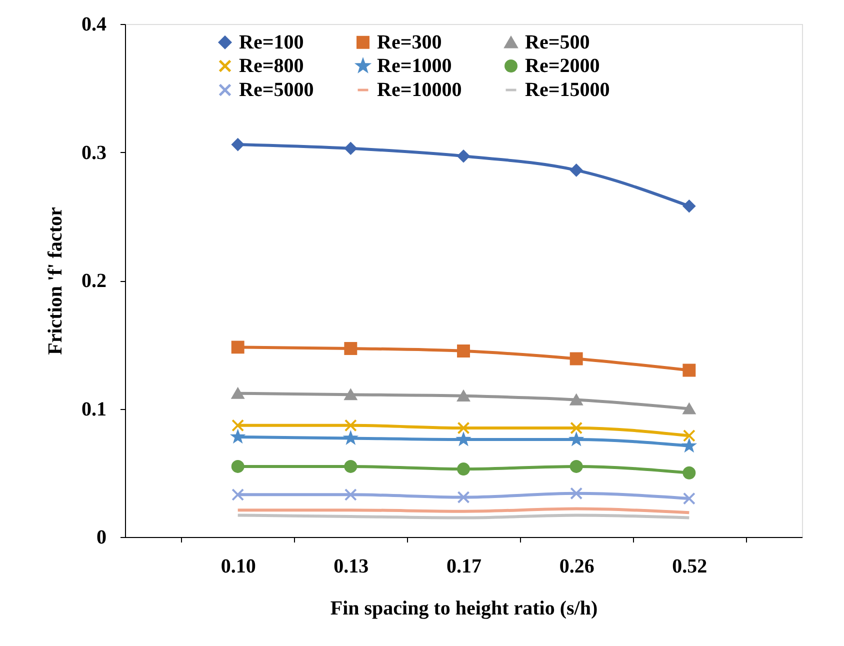 The height and width of the screenshot is (646, 844). What do you see at coordinates (276, 90) in the screenshot?
I see `legend-label: Re=5000` at bounding box center [276, 90].